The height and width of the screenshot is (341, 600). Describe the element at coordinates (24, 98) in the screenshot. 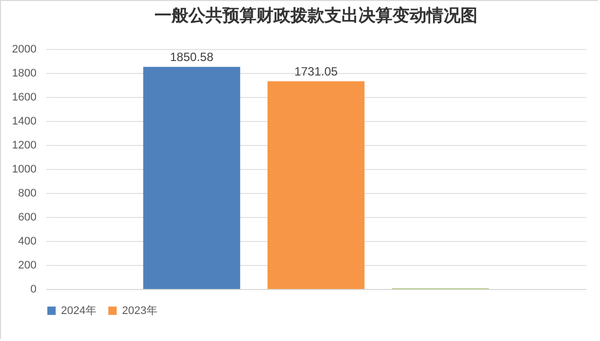

I see `y-tick-label: 1600` at that location.